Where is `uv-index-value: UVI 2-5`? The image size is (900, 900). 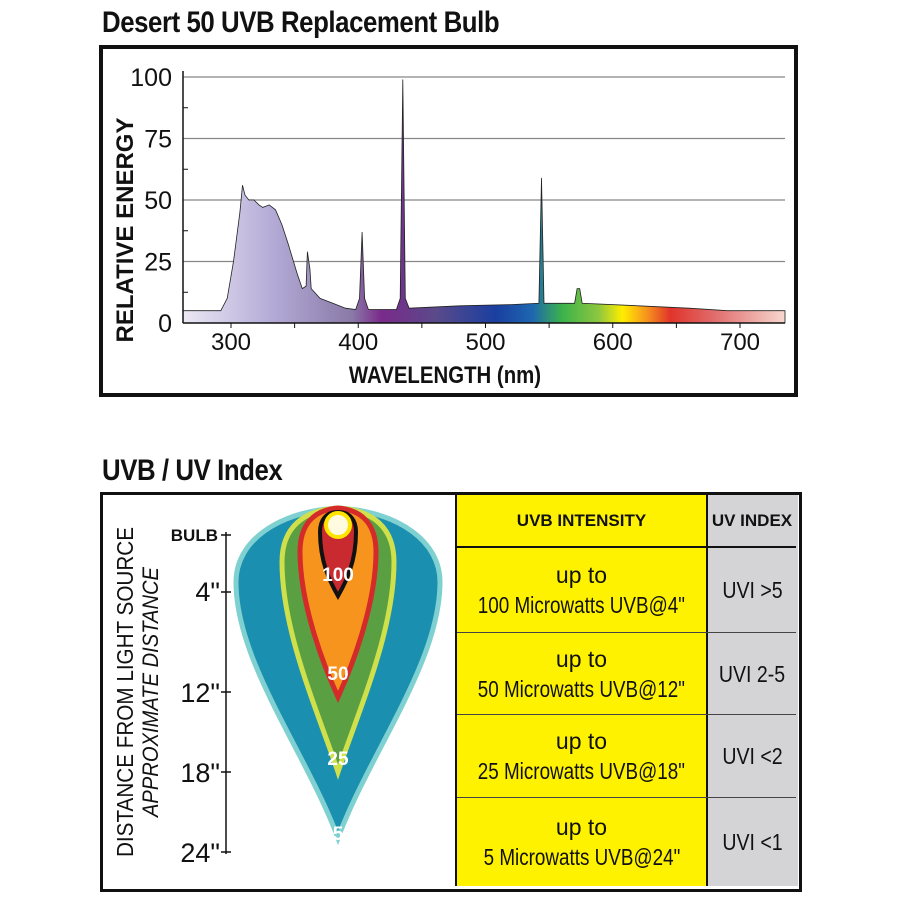 uv-index-value: UVI 2-5 is located at coordinates (752, 673).